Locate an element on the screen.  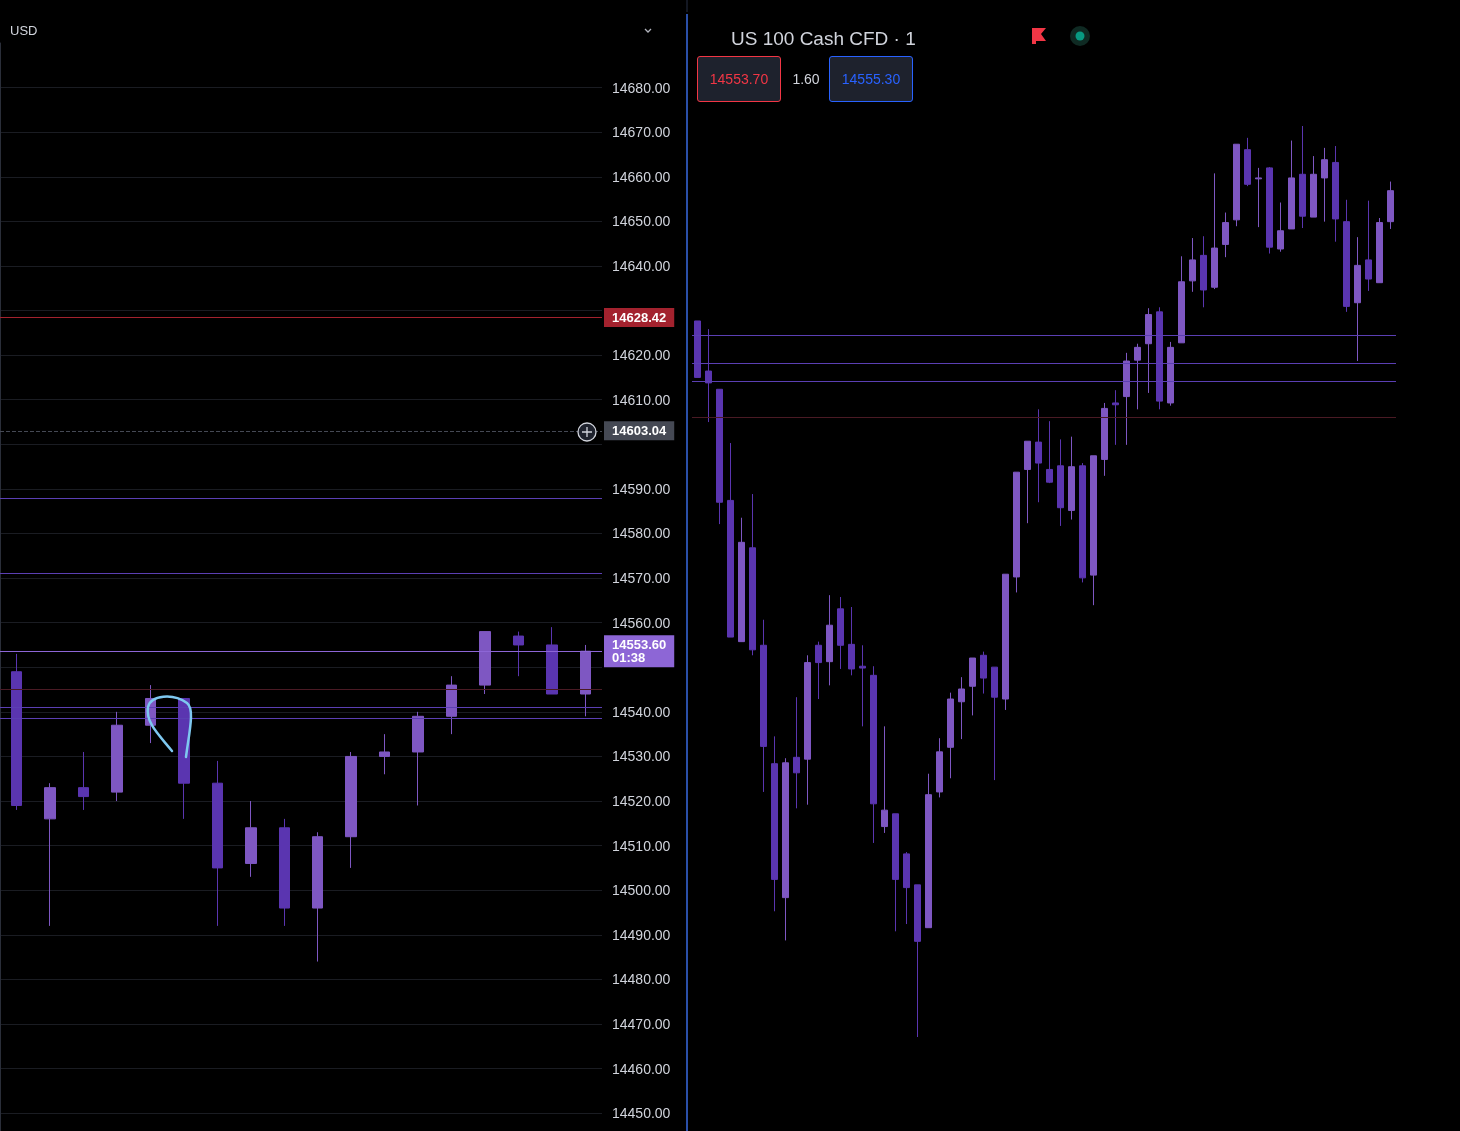
y-tick-label: 14640.00 is located at coordinates (641, 265).